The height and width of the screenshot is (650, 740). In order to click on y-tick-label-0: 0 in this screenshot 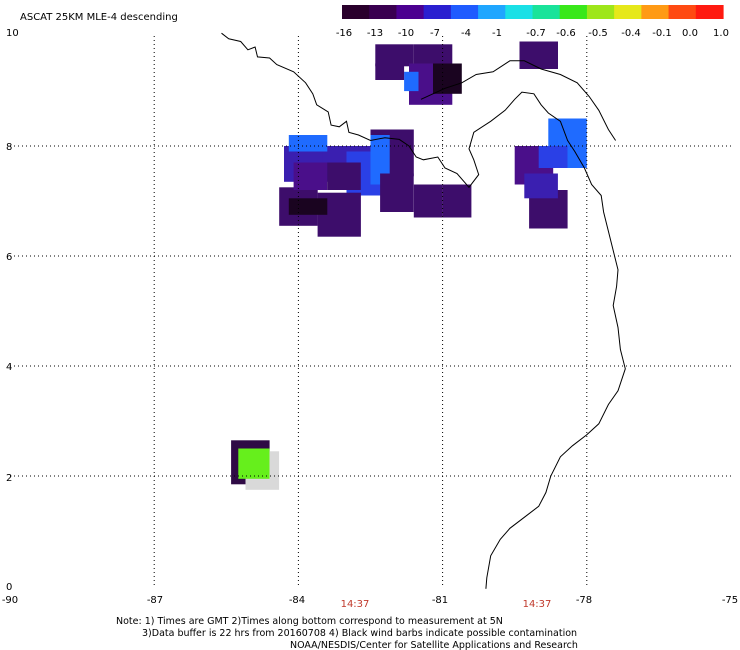, I will do `click(9, 587)`.